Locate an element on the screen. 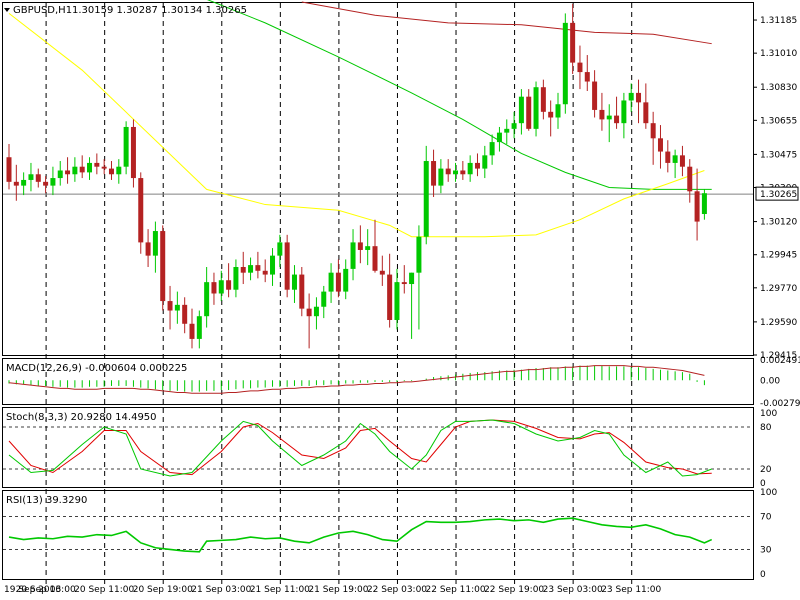 This screenshot has height=600, width=800. time-axis-label: 21 Sep 19:00 is located at coordinates (338, 590).